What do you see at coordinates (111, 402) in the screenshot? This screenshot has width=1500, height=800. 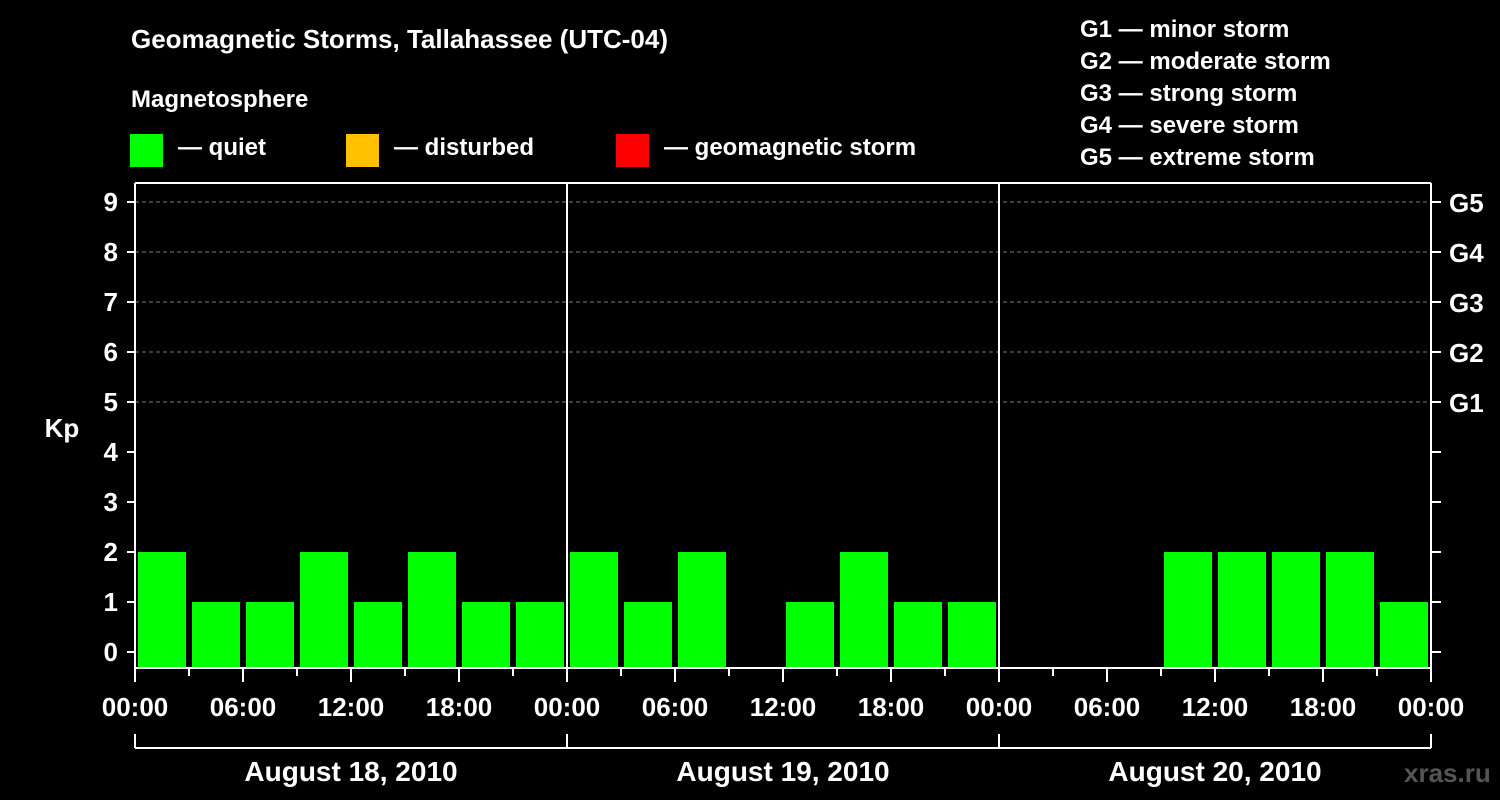 I see `y-tick-label-5: 5` at bounding box center [111, 402].